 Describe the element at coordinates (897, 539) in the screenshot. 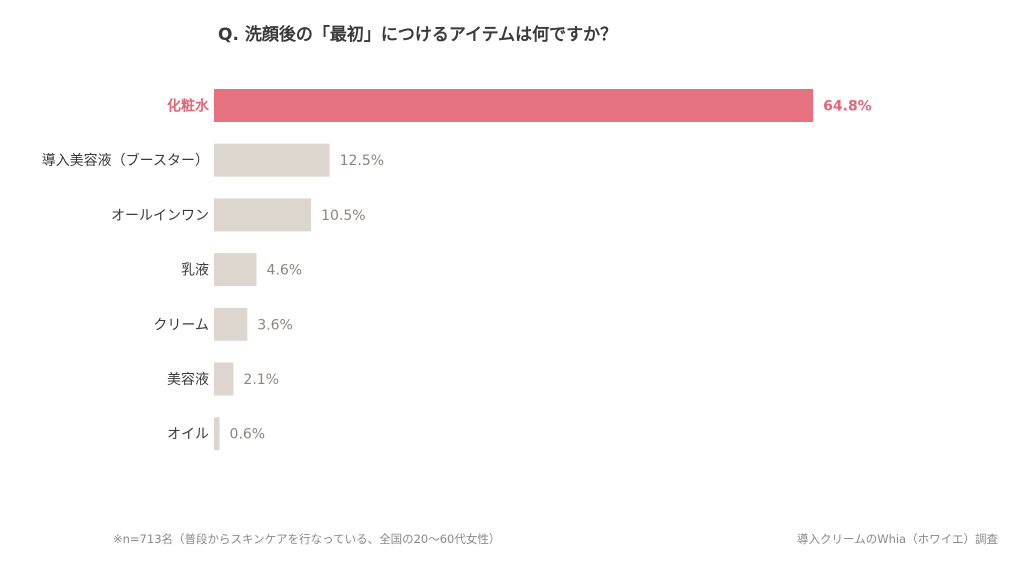

I see `survey-source: 導入クリームのWhia（ホワイエ）調査` at that location.